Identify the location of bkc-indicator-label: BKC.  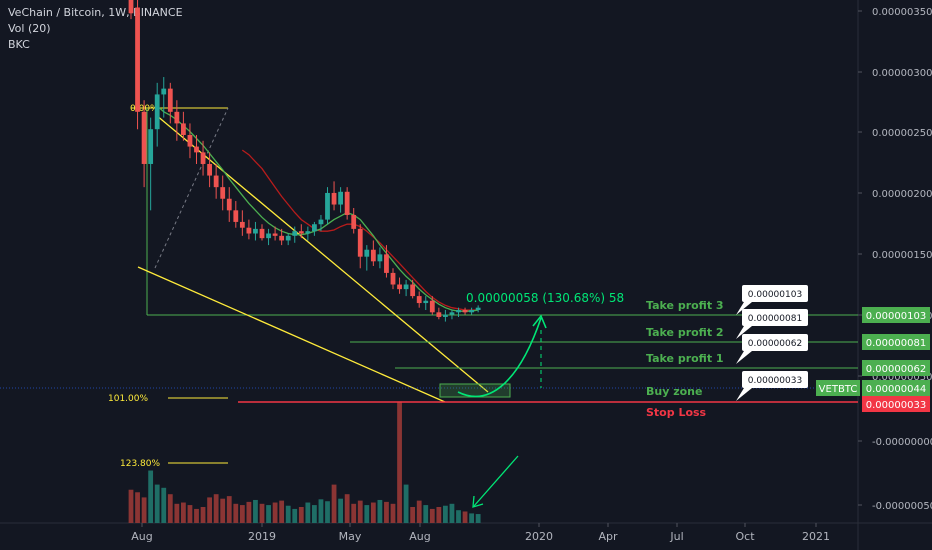
(19, 44).